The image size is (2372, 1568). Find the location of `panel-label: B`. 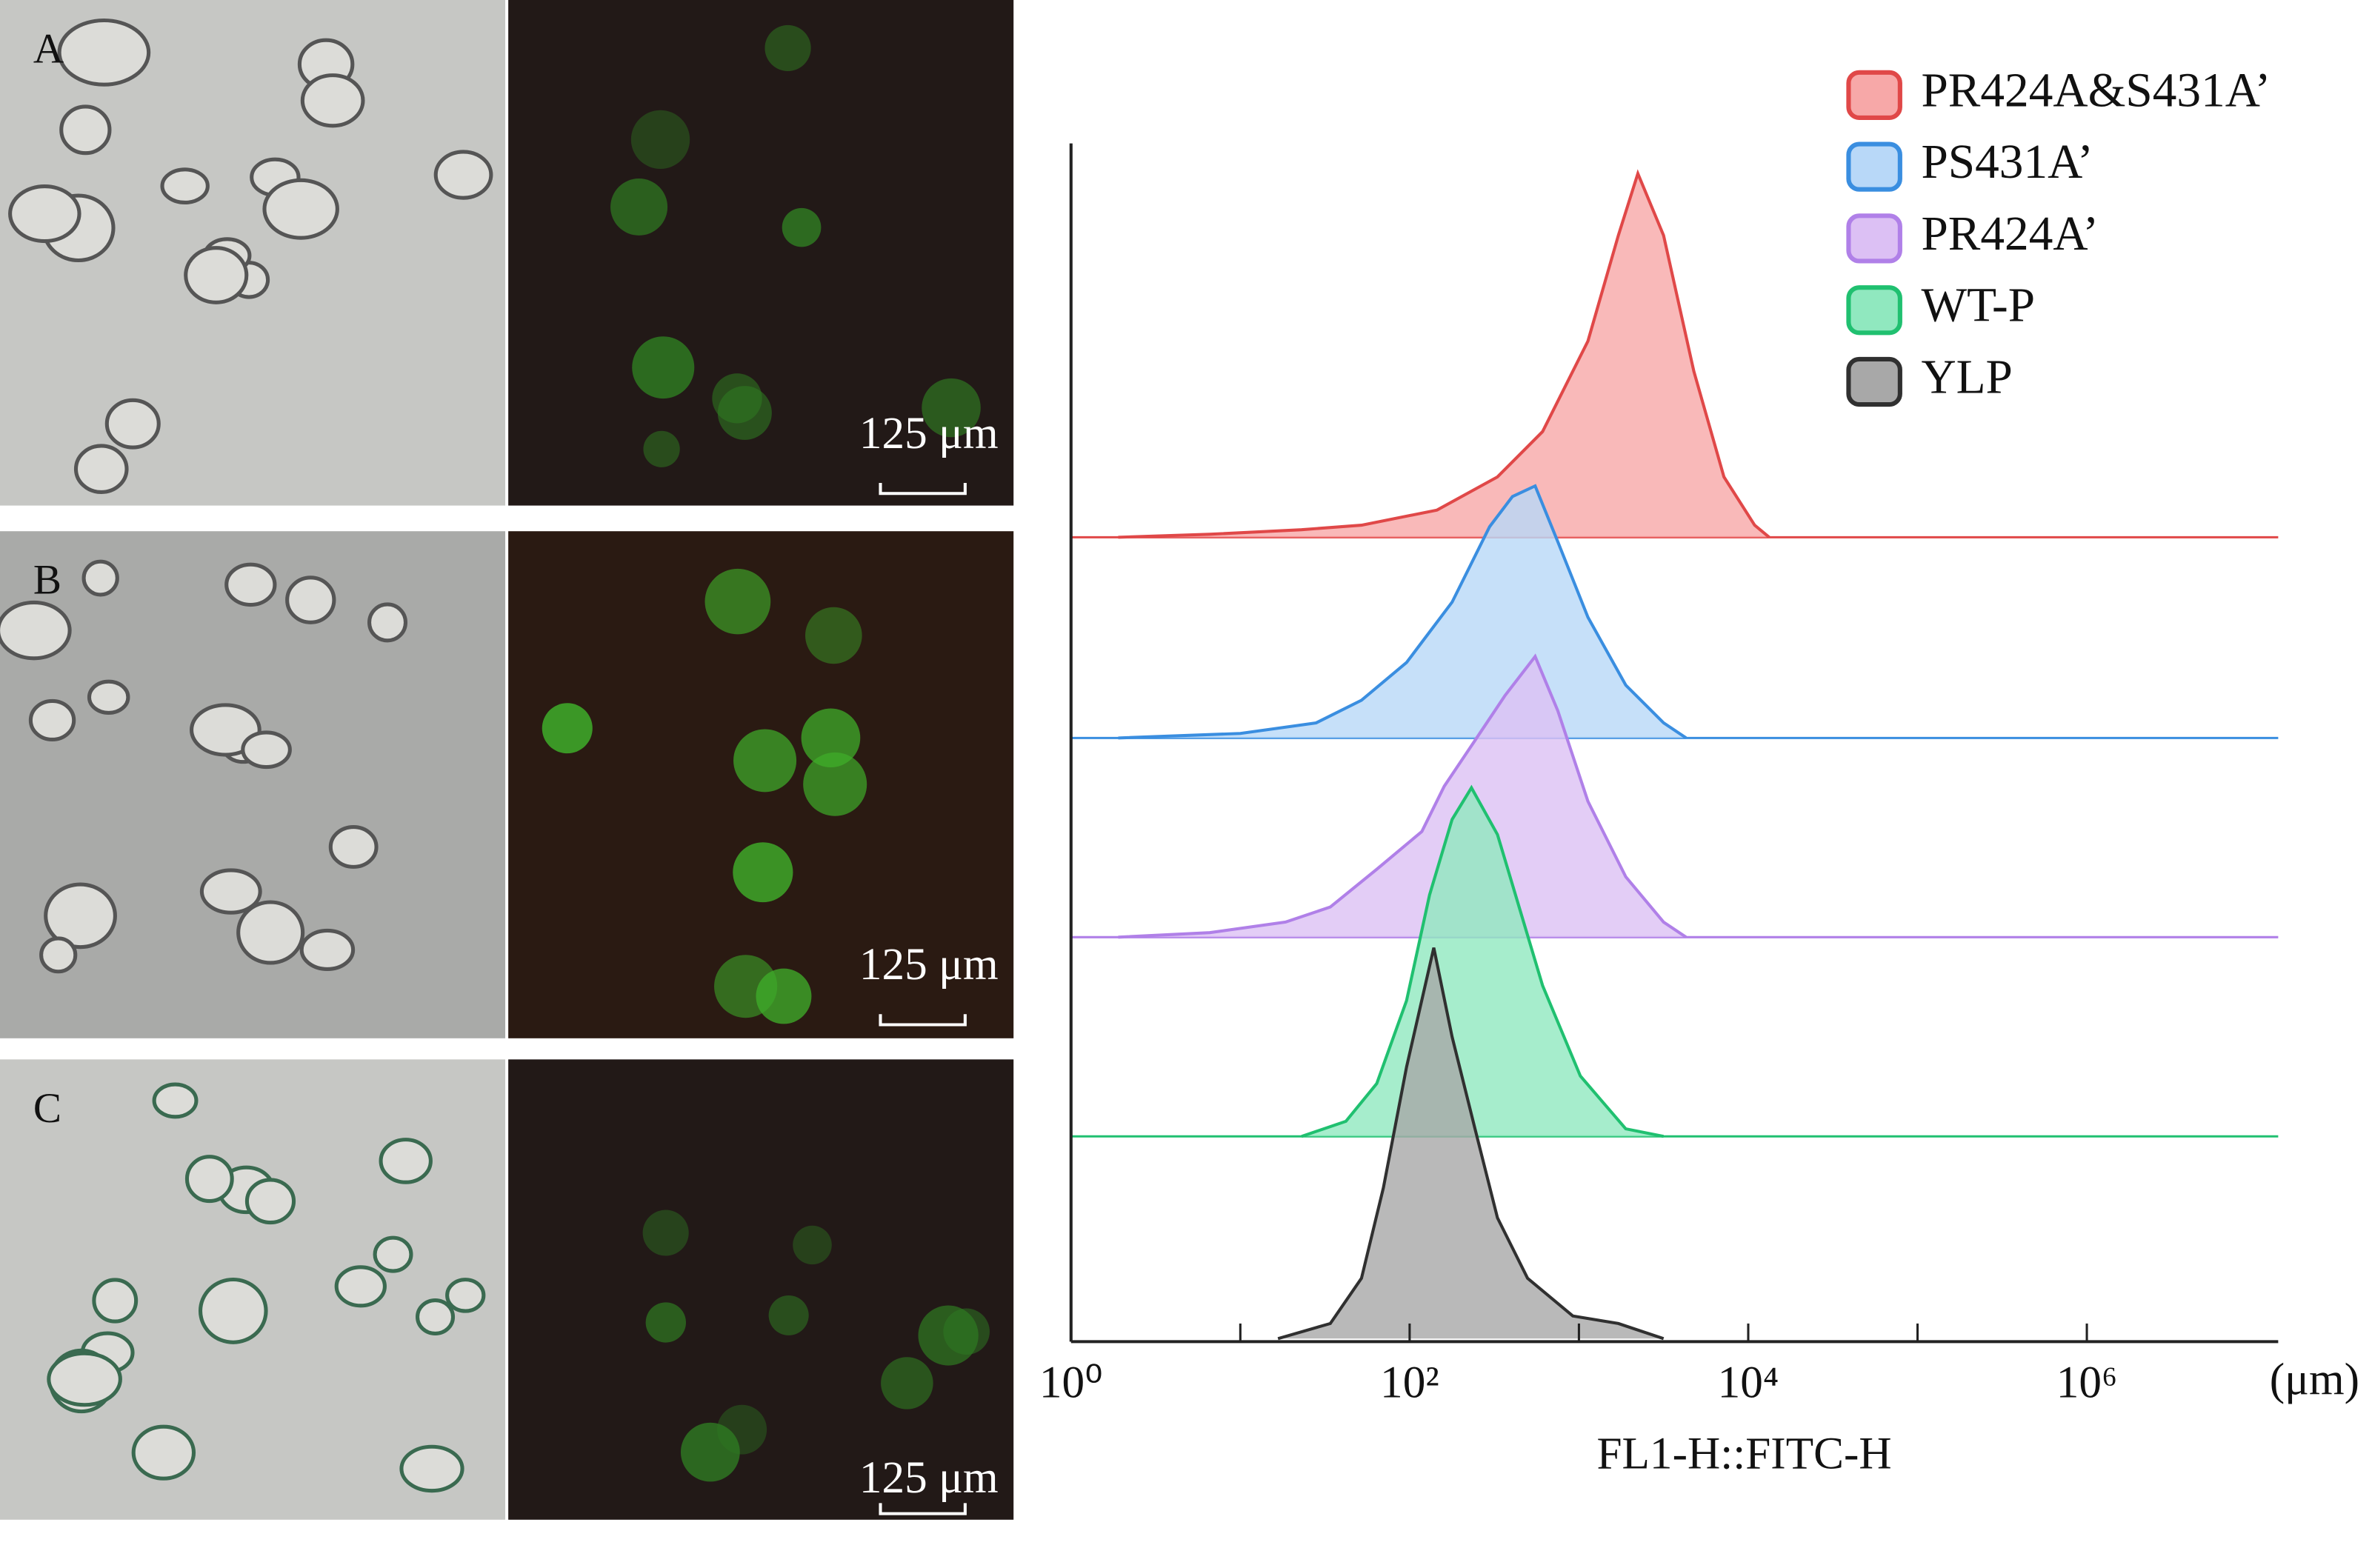

panel-label: B is located at coordinates (47, 580).